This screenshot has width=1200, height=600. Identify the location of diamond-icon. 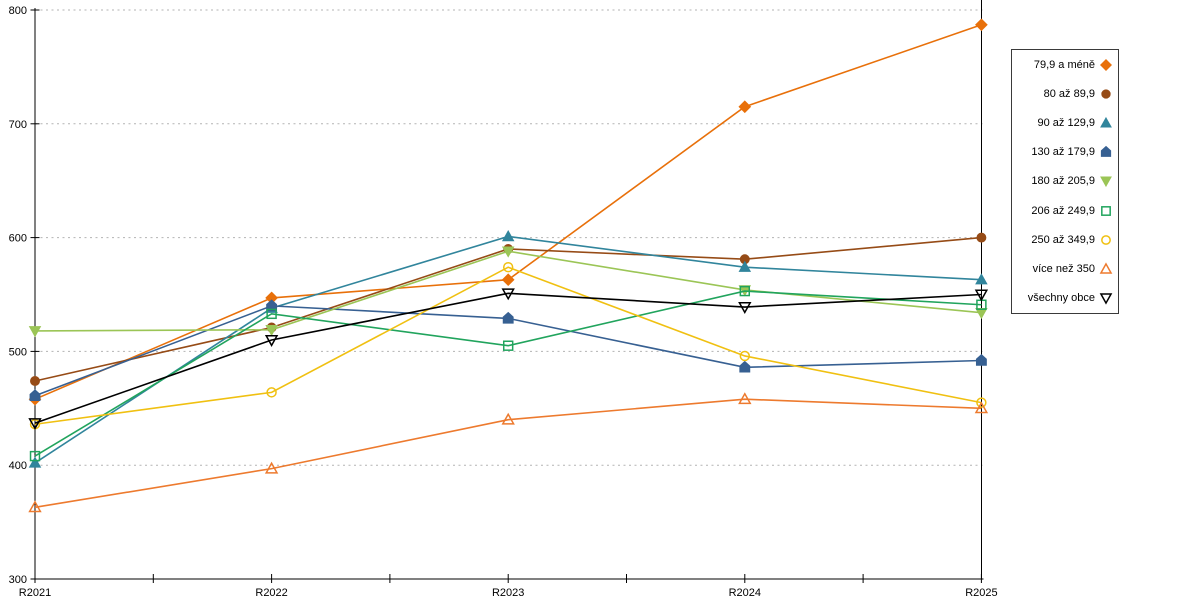
(1106, 64).